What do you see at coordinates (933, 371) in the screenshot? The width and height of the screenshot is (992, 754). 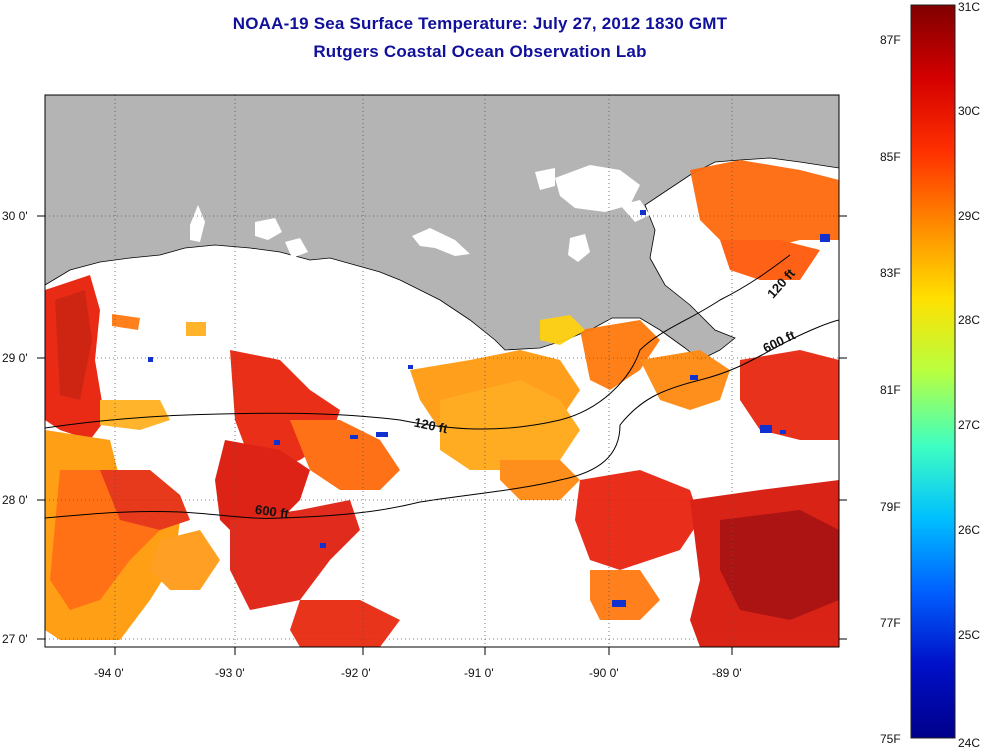 I see `colorbar` at bounding box center [933, 371].